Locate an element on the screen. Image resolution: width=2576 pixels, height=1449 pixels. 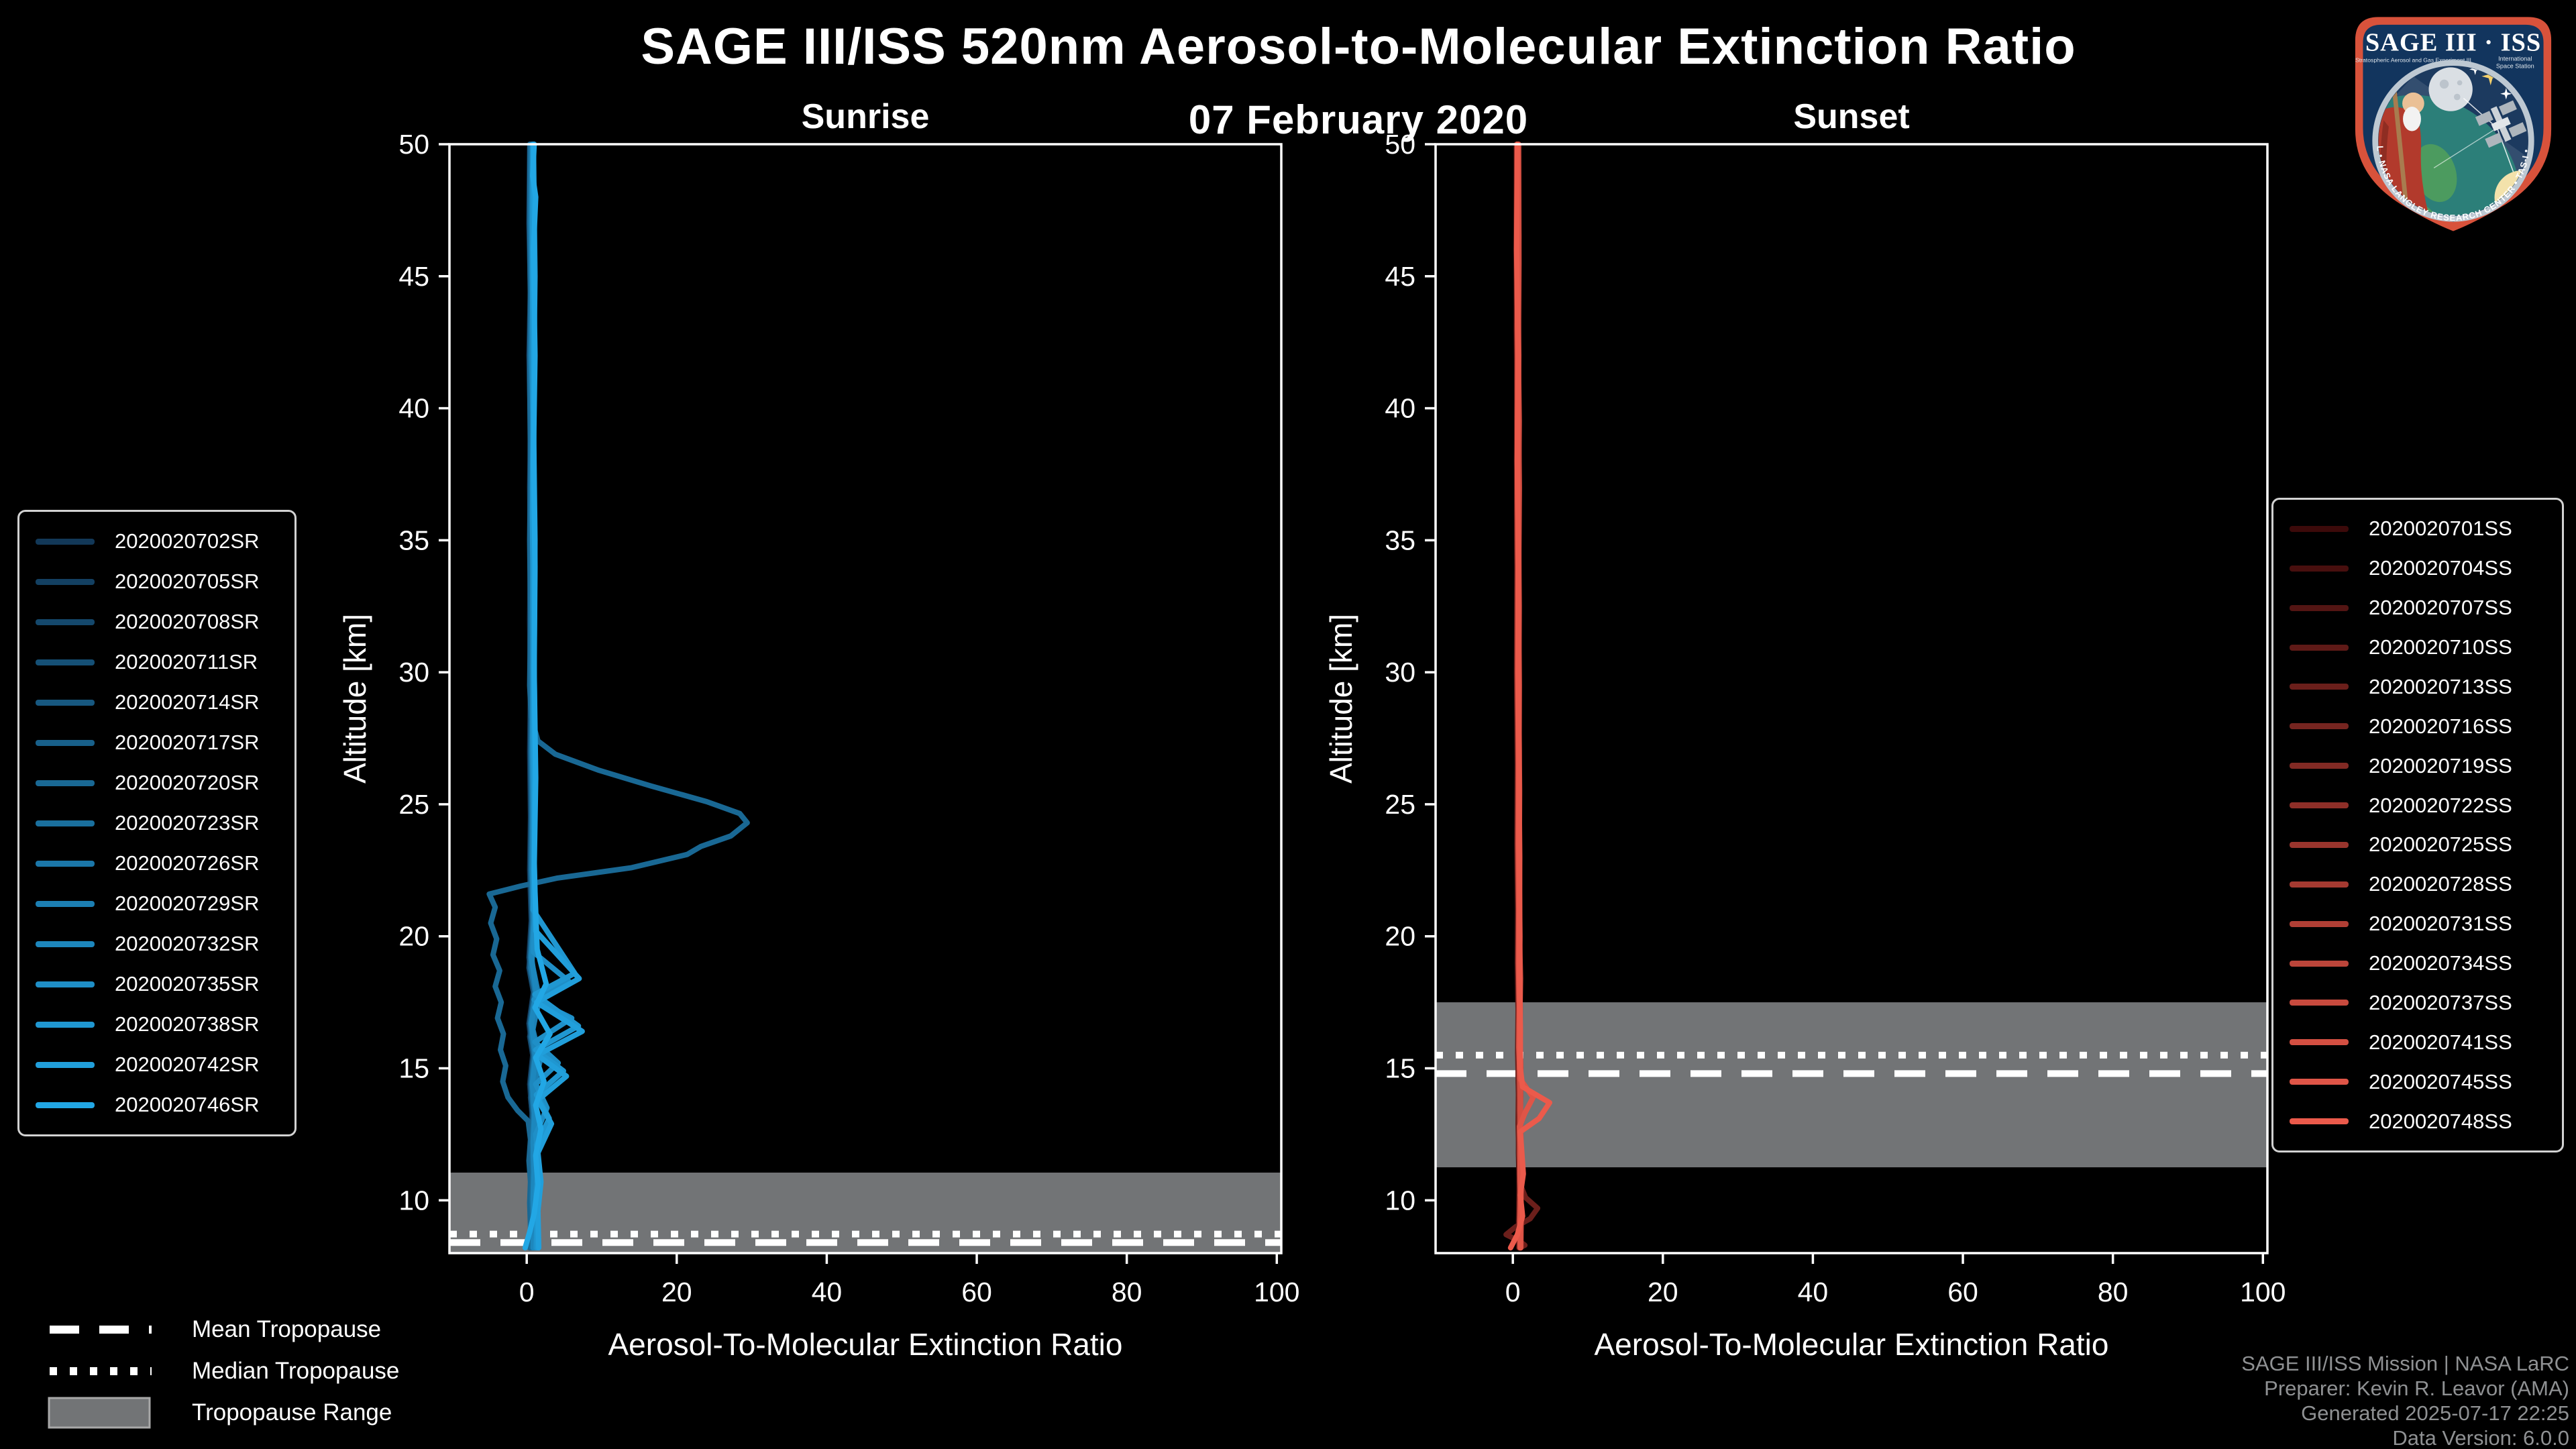
median-tropopause-dot-swatch is located at coordinates (101, 1371).